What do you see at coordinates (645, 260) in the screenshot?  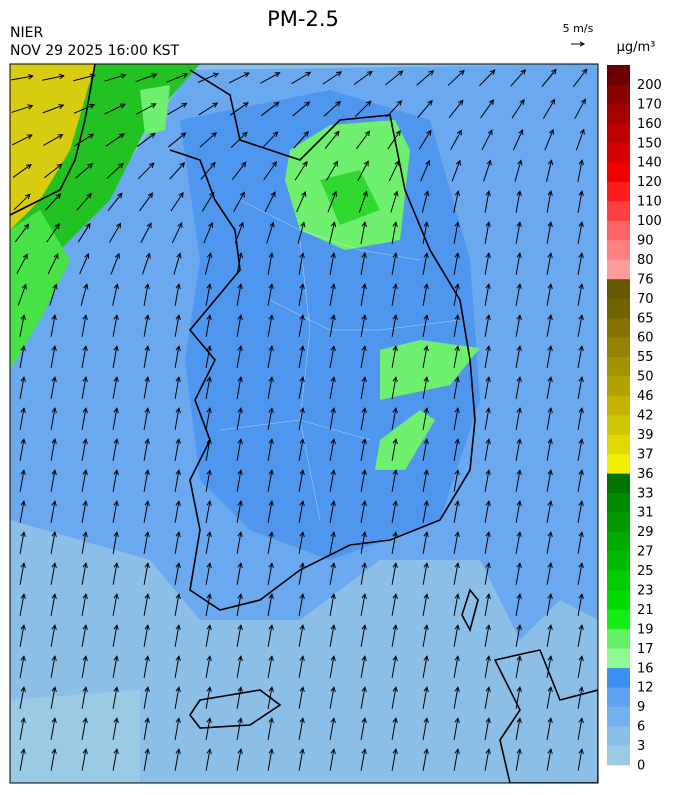 I see `colorbar-label: 80` at bounding box center [645, 260].